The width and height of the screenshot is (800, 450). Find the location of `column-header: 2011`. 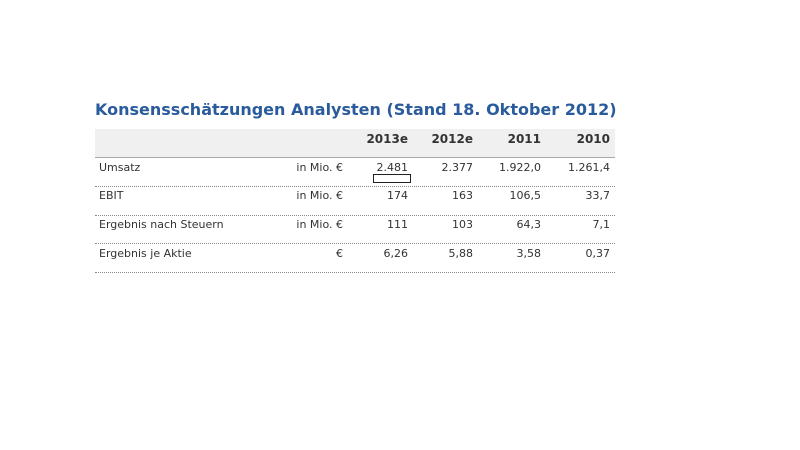

column-header: 2011 is located at coordinates (524, 139).